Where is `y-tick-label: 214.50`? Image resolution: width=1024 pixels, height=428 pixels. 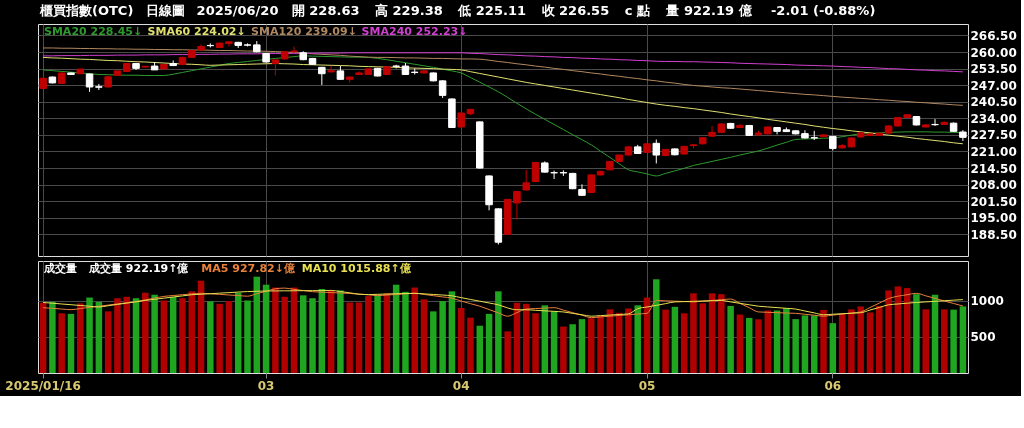 y-tick-label: 214.50 is located at coordinates (993, 168).